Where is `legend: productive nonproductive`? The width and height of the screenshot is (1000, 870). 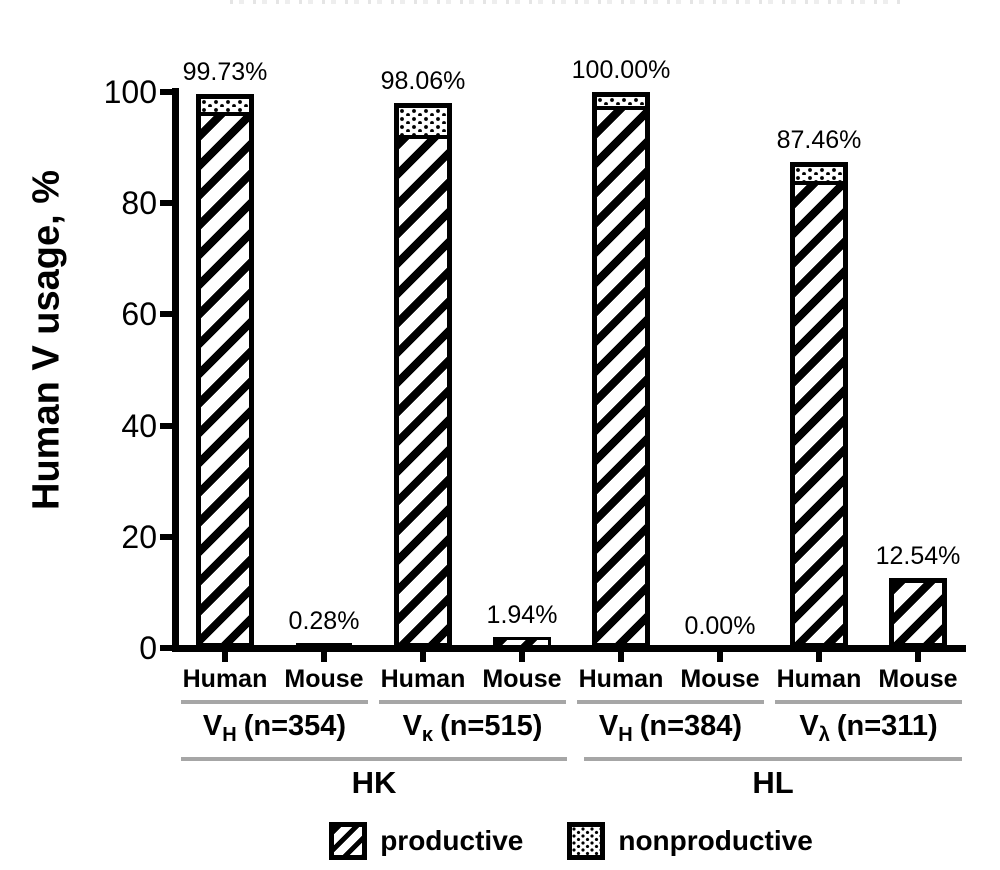 legend: productive nonproductive is located at coordinates (571, 841).